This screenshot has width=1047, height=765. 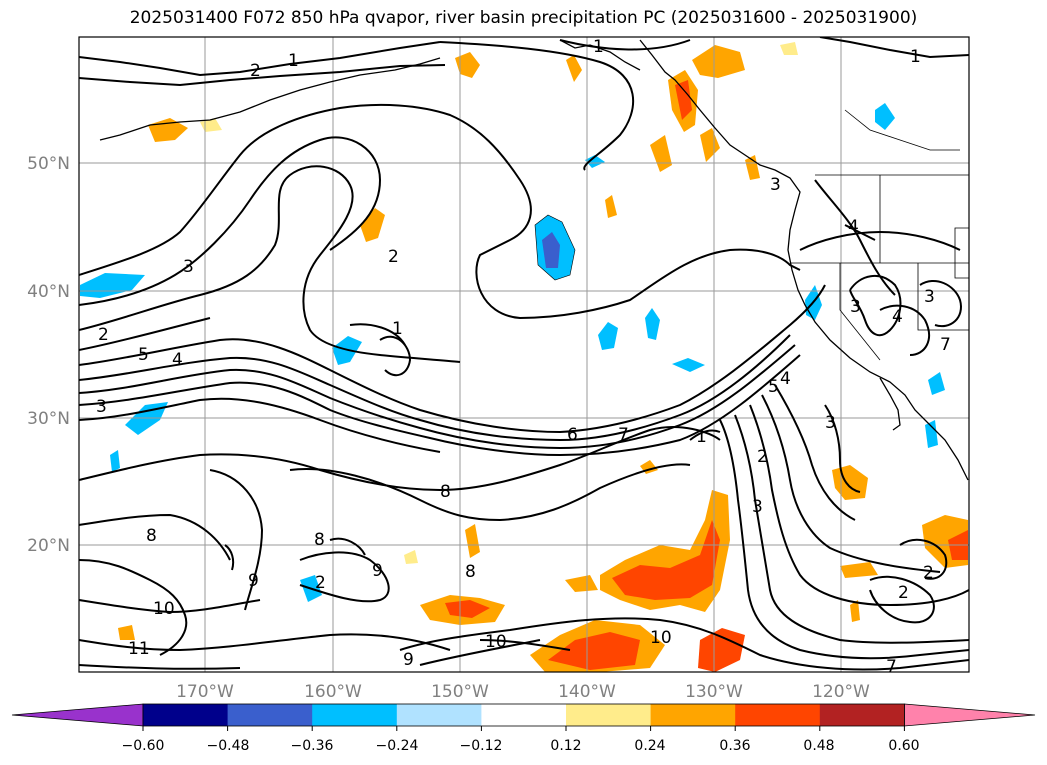 What do you see at coordinates (333, 692) in the screenshot?
I see `lon-label: 160°W` at bounding box center [333, 692].